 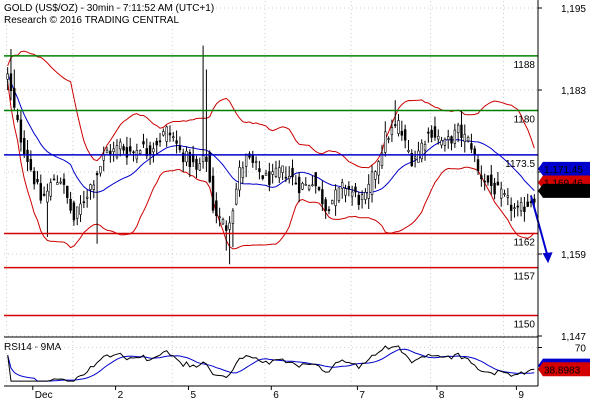 I want to click on level-label: 1180, so click(x=524, y=120).